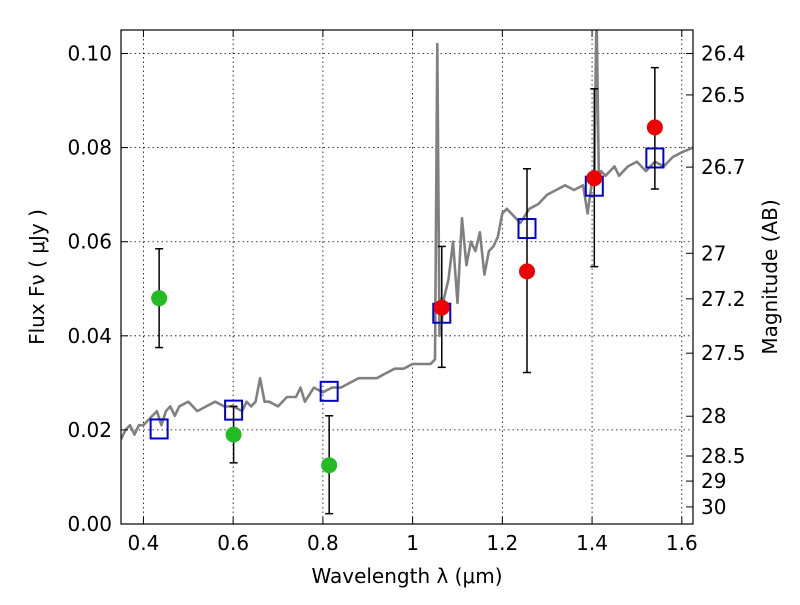 This screenshot has height=605, width=800. I want to click on x-tick-label: 0.6, so click(233, 543).